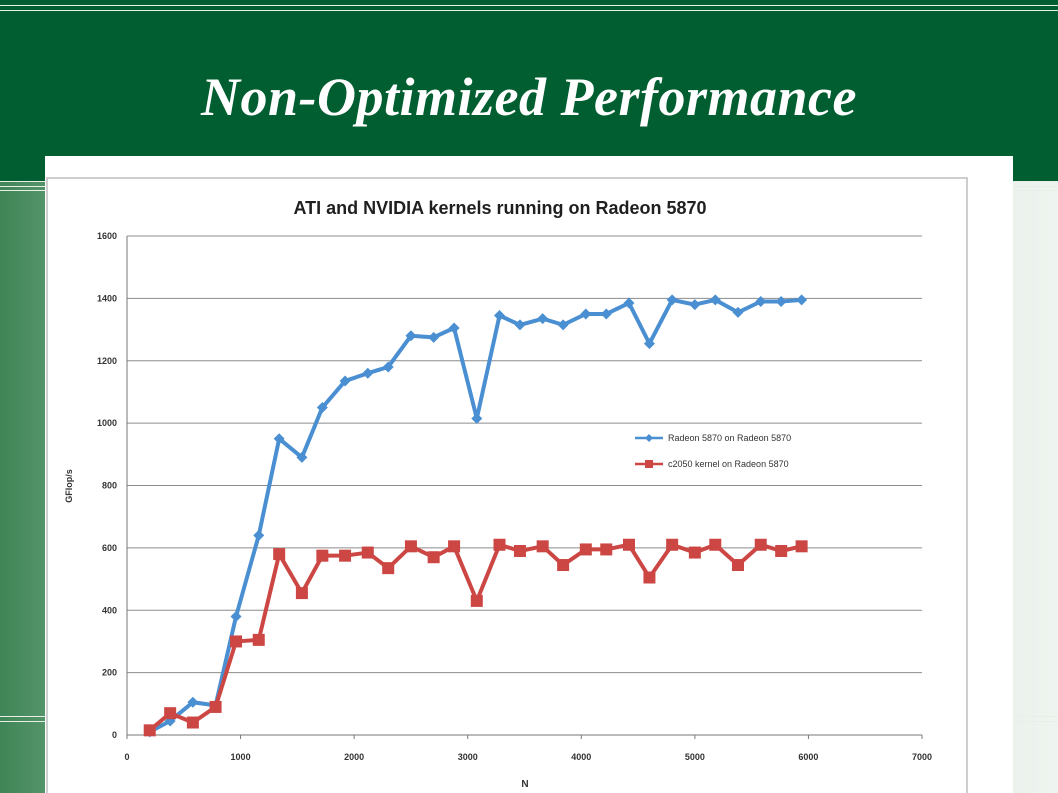  Describe the element at coordinates (109, 610) in the screenshot. I see `y-tick-label: 400` at that location.